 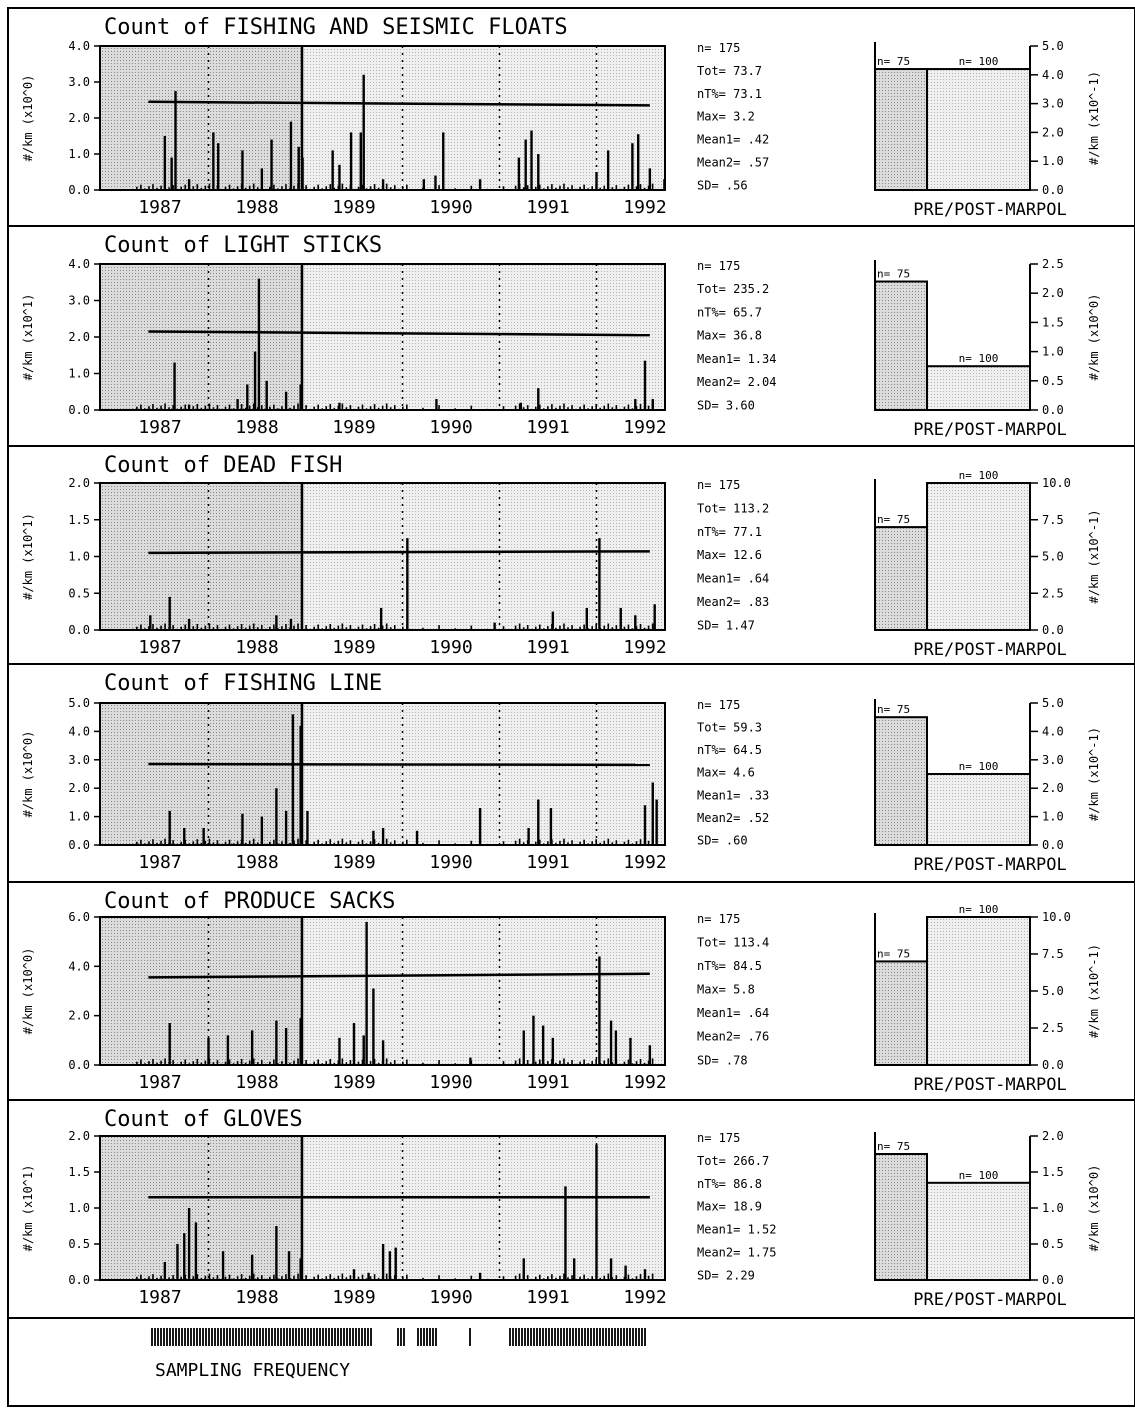 What do you see at coordinates (726, 405) in the screenshot?
I see `stat-sd: SD= 3.60` at bounding box center [726, 405].